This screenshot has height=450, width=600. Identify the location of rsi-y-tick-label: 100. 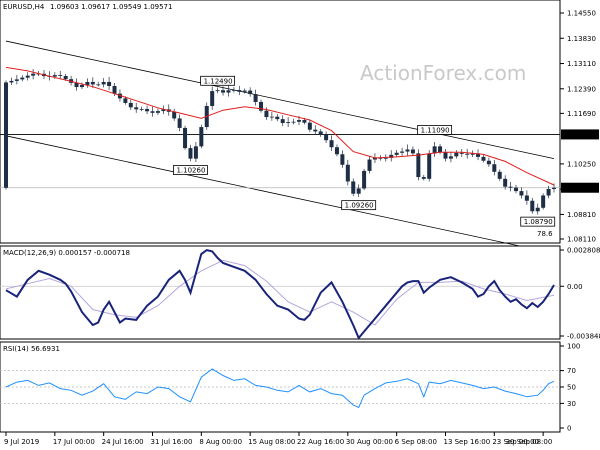
(573, 347).